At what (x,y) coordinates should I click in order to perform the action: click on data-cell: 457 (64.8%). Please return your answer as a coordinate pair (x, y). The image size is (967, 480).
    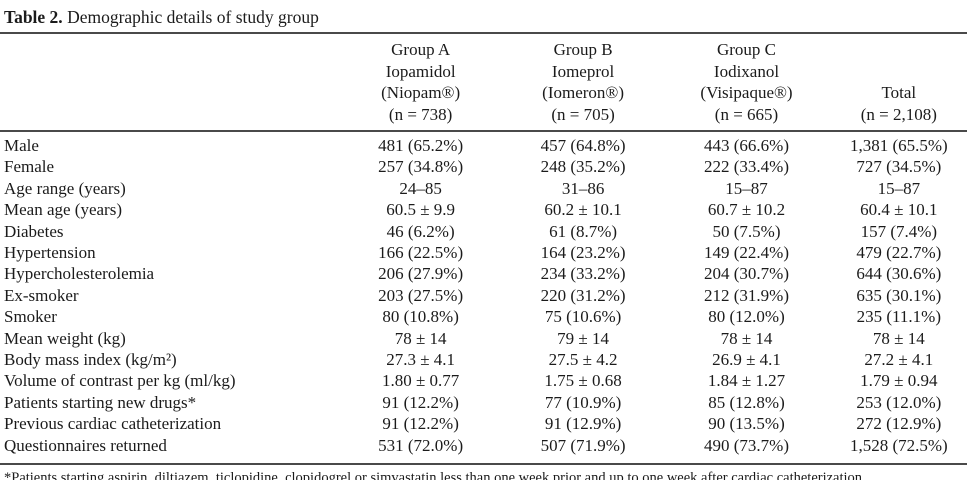
    Looking at the image, I should click on (583, 145).